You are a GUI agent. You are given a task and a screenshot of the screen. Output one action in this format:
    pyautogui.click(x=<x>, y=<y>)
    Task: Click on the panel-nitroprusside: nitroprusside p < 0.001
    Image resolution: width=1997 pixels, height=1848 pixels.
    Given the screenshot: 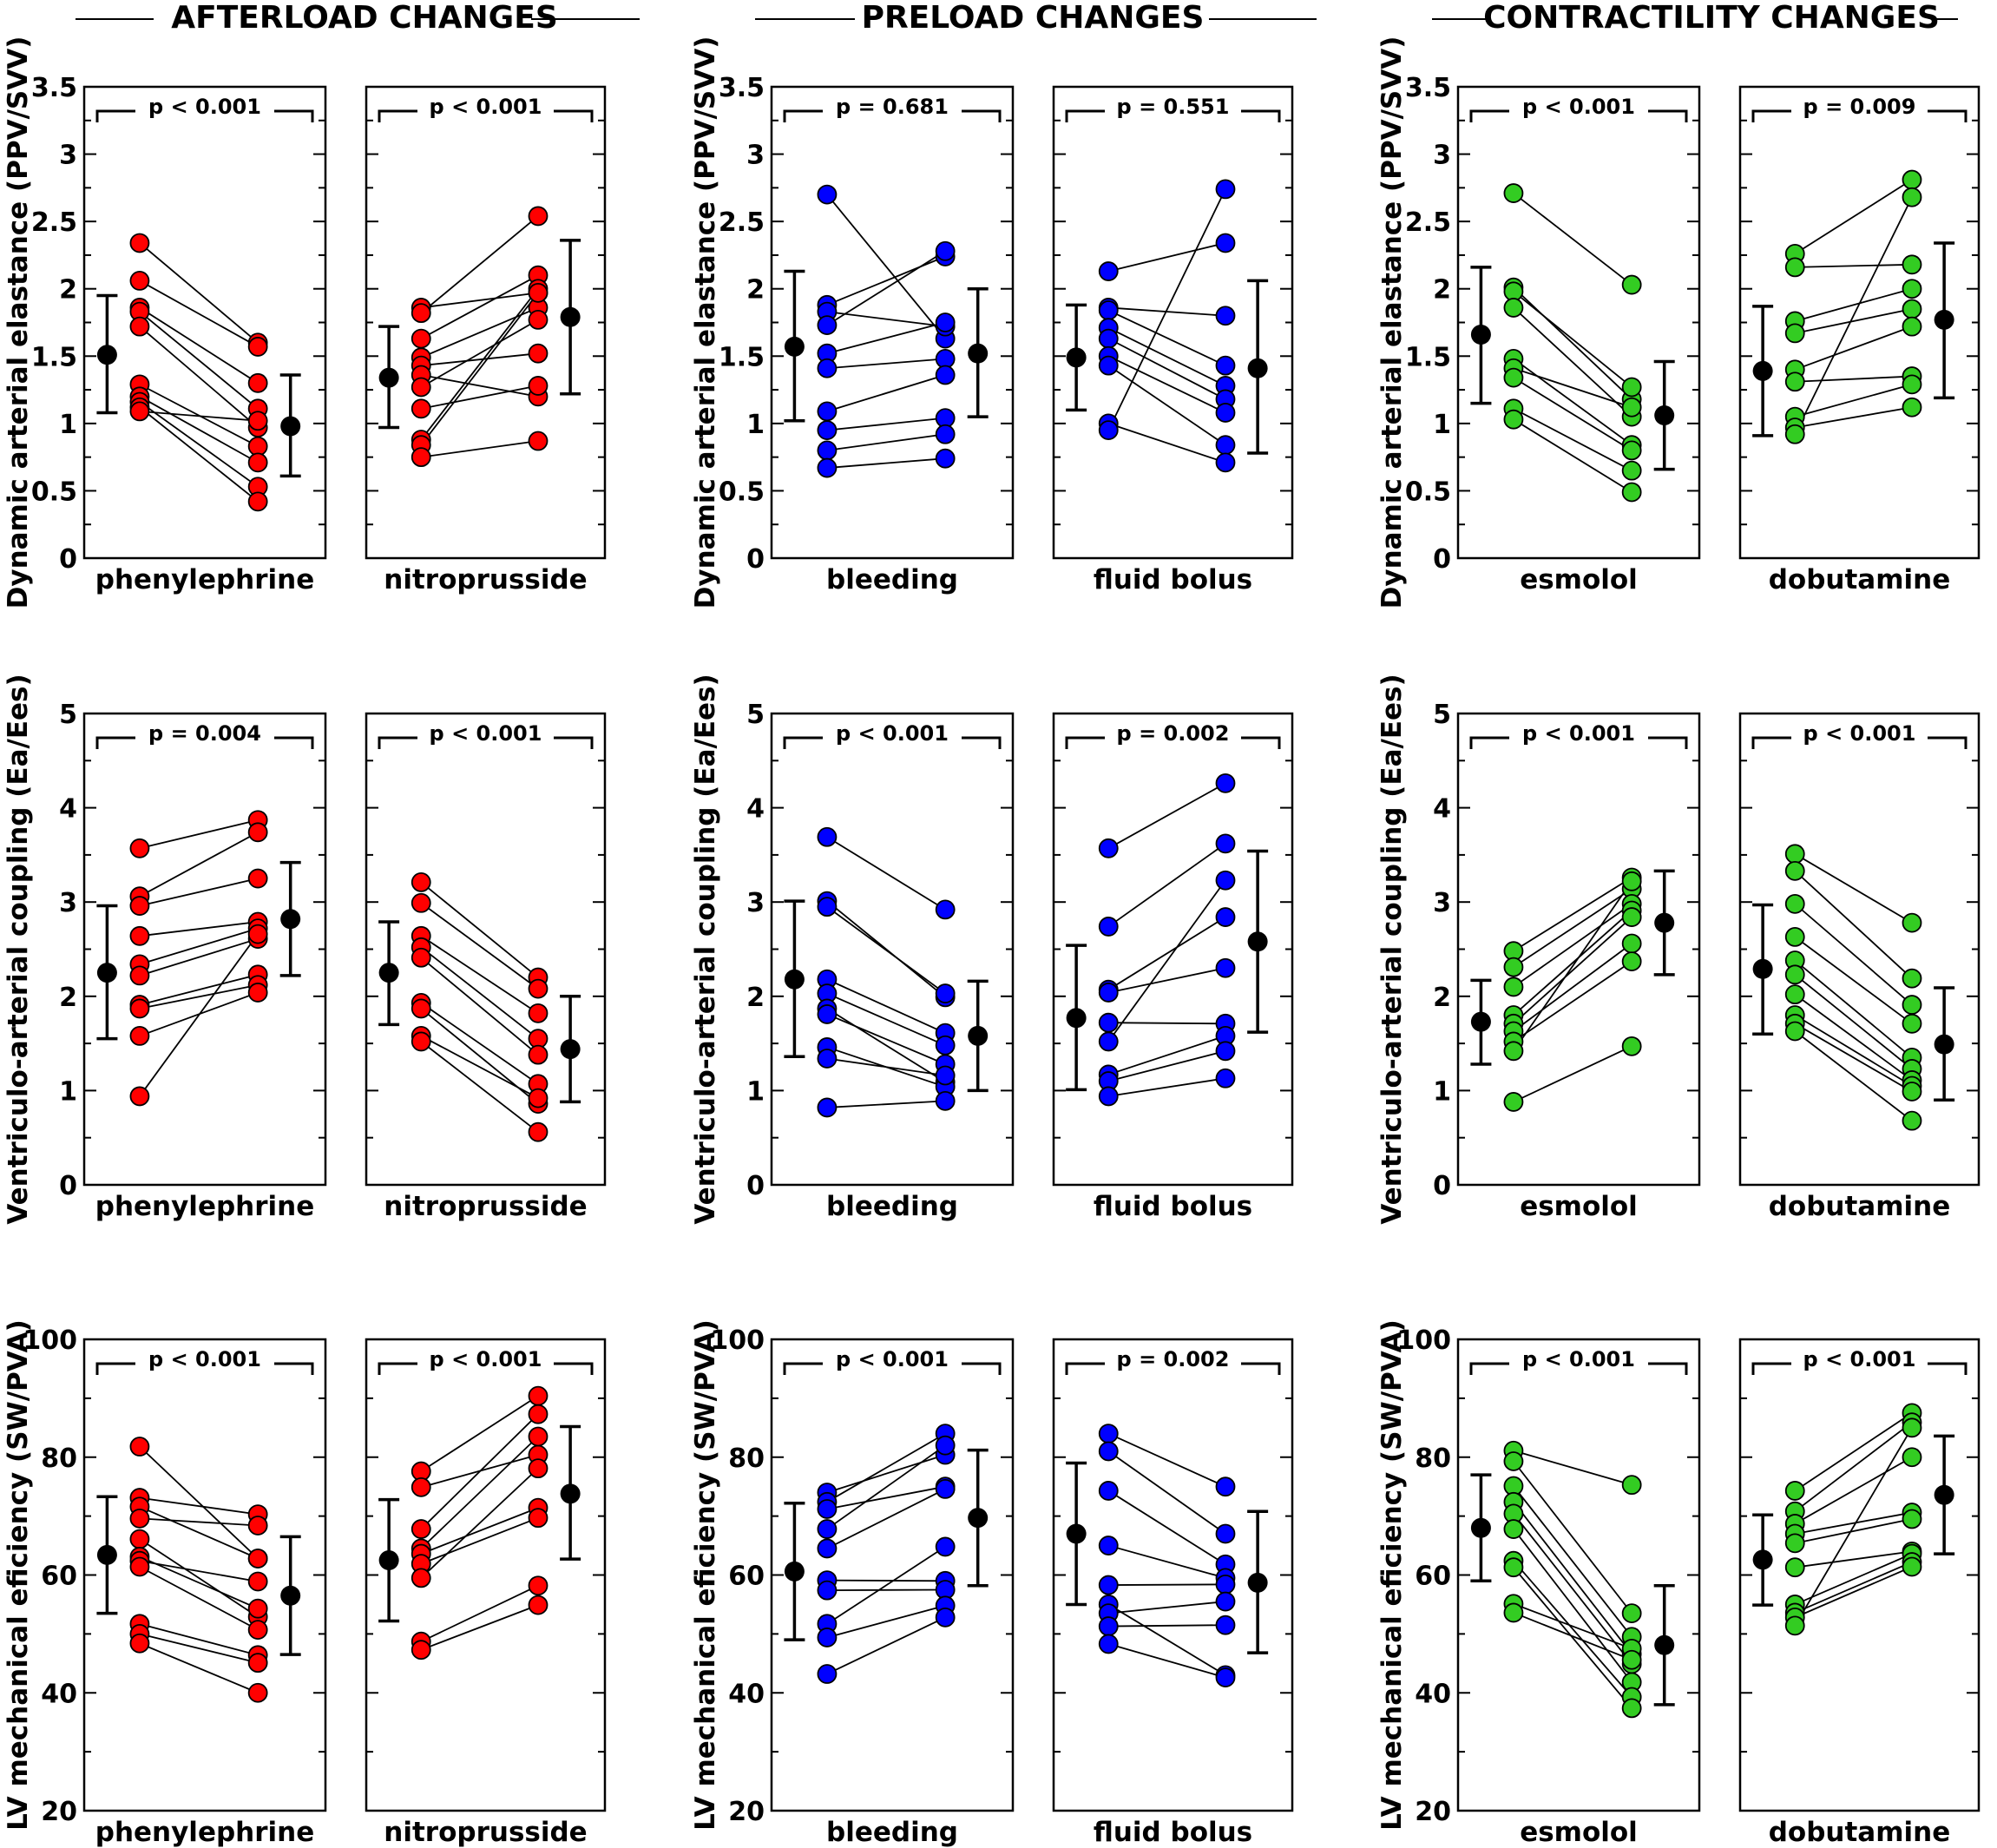 What is the action you would take?
    pyautogui.click(x=486, y=1593)
    